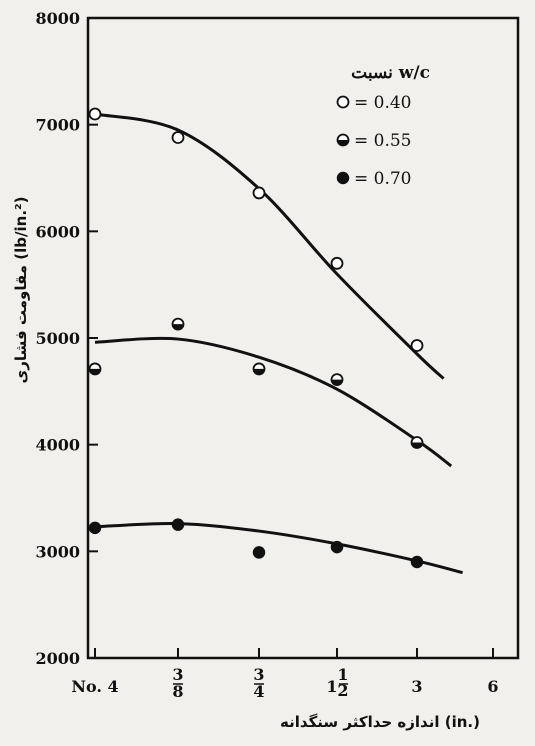 The width and height of the screenshot is (535, 746). I want to click on x-tick-label: 38, so click(177, 683).